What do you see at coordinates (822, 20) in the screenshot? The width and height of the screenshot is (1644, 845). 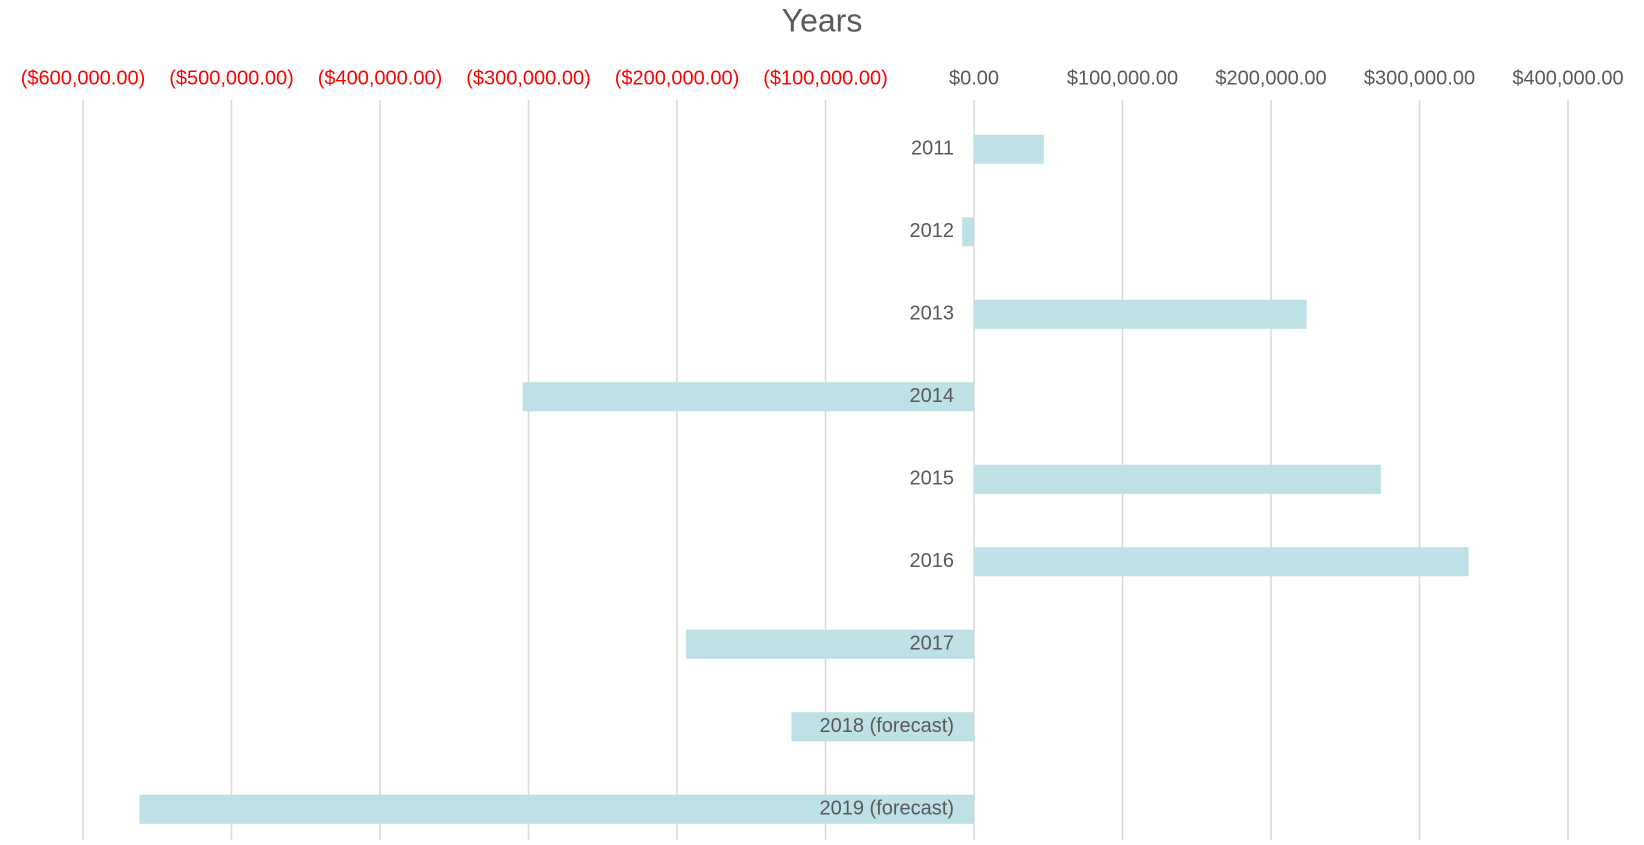 I see `chart-title: Years` at bounding box center [822, 20].